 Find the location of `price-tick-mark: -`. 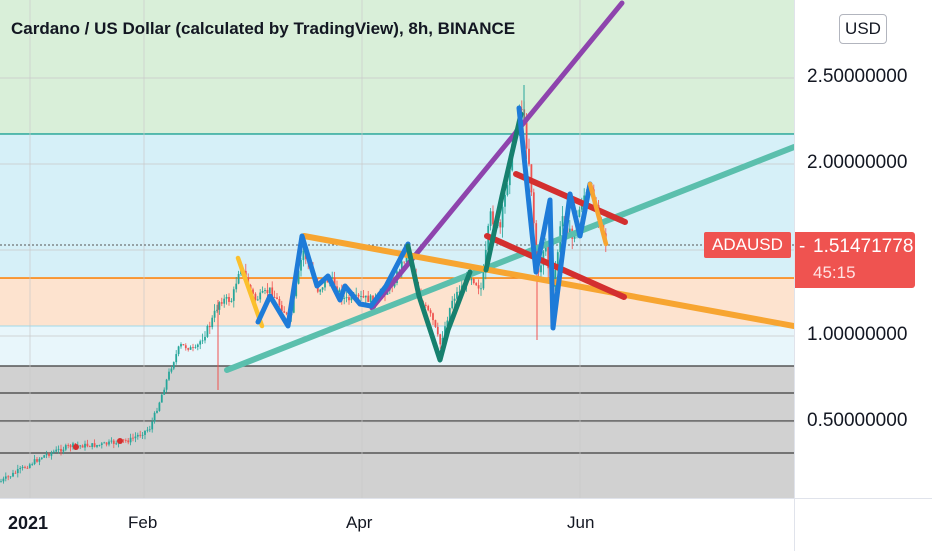

price-tick-mark: - is located at coordinates (802, 246).